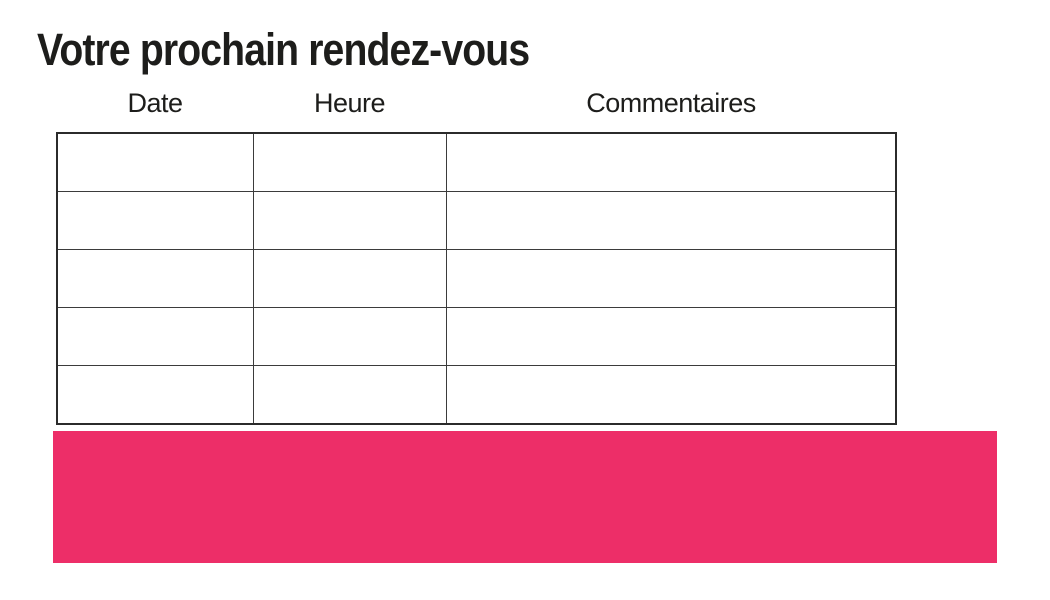  I want to click on column-header-commentaires: Commentaires, so click(671, 103).